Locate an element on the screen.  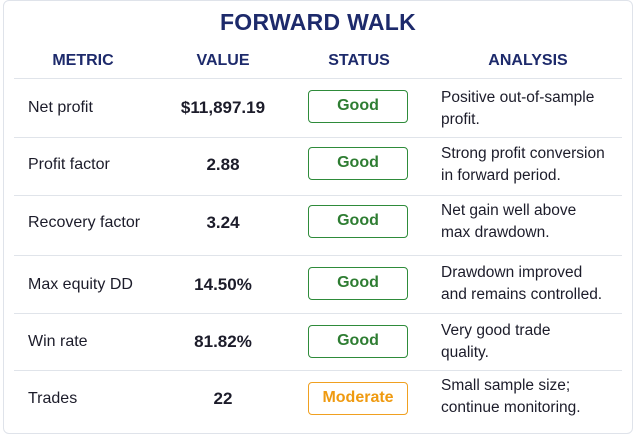
analysis-text: Very good trade quality. is located at coordinates (535, 342).